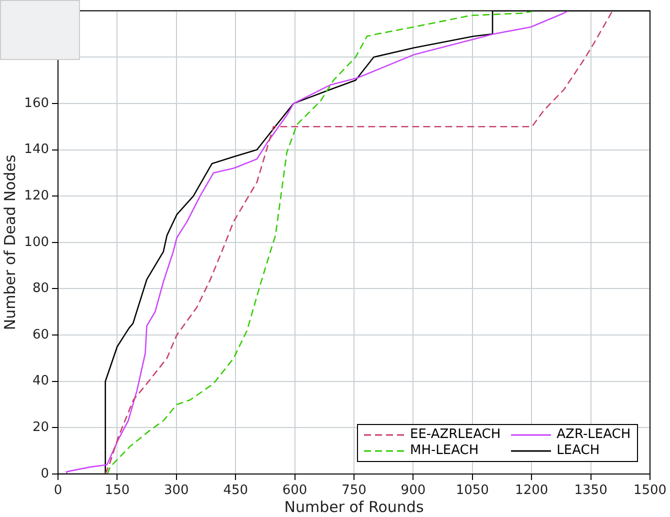 Image resolution: width=670 pixels, height=517 pixels. Describe the element at coordinates (117, 490) in the screenshot. I see `x-tick-label: 150` at that location.